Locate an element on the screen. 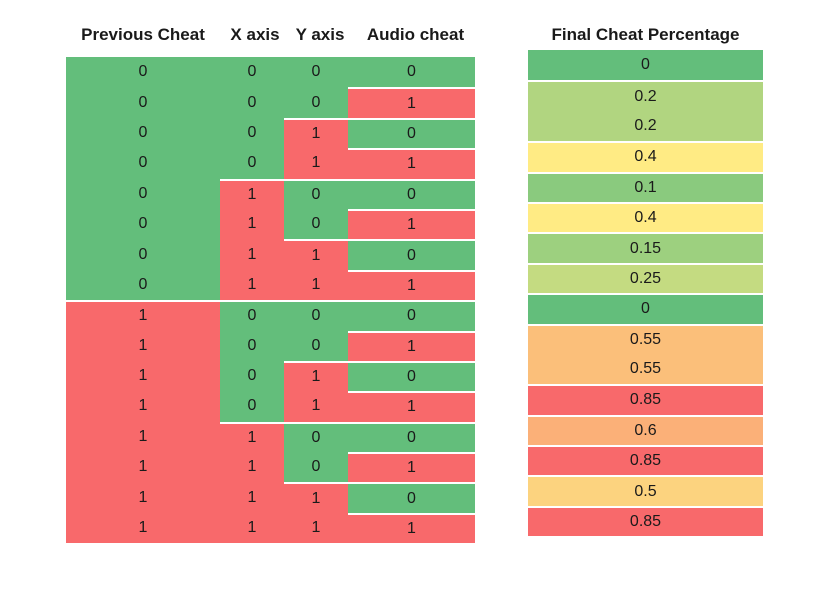 Image resolution: width=817 pixels, height=590 pixels. header-x-axis: X axis is located at coordinates (255, 34).